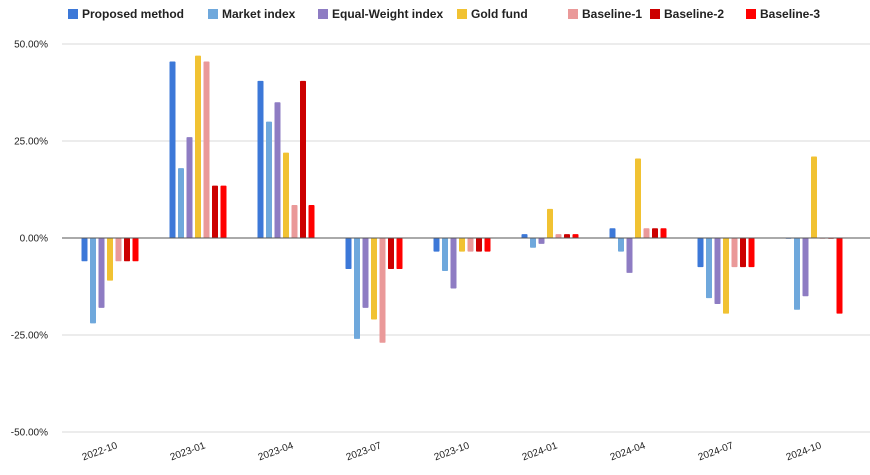 This screenshot has height=475, width=870. Describe the element at coordinates (387, 14) in the screenshot. I see `legend-label: Equal-Weight index` at that location.